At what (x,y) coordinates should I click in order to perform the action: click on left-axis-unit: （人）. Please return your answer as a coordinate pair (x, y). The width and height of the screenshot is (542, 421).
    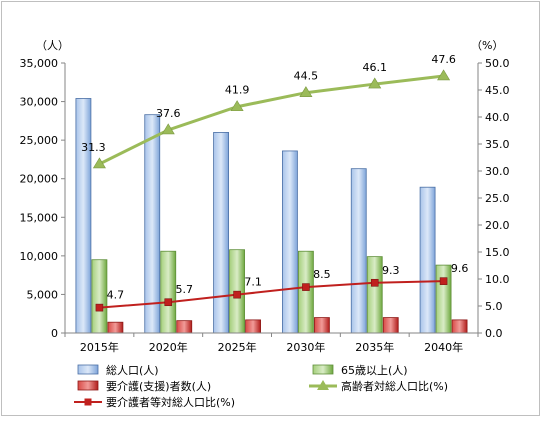
    Looking at the image, I should click on (52, 45).